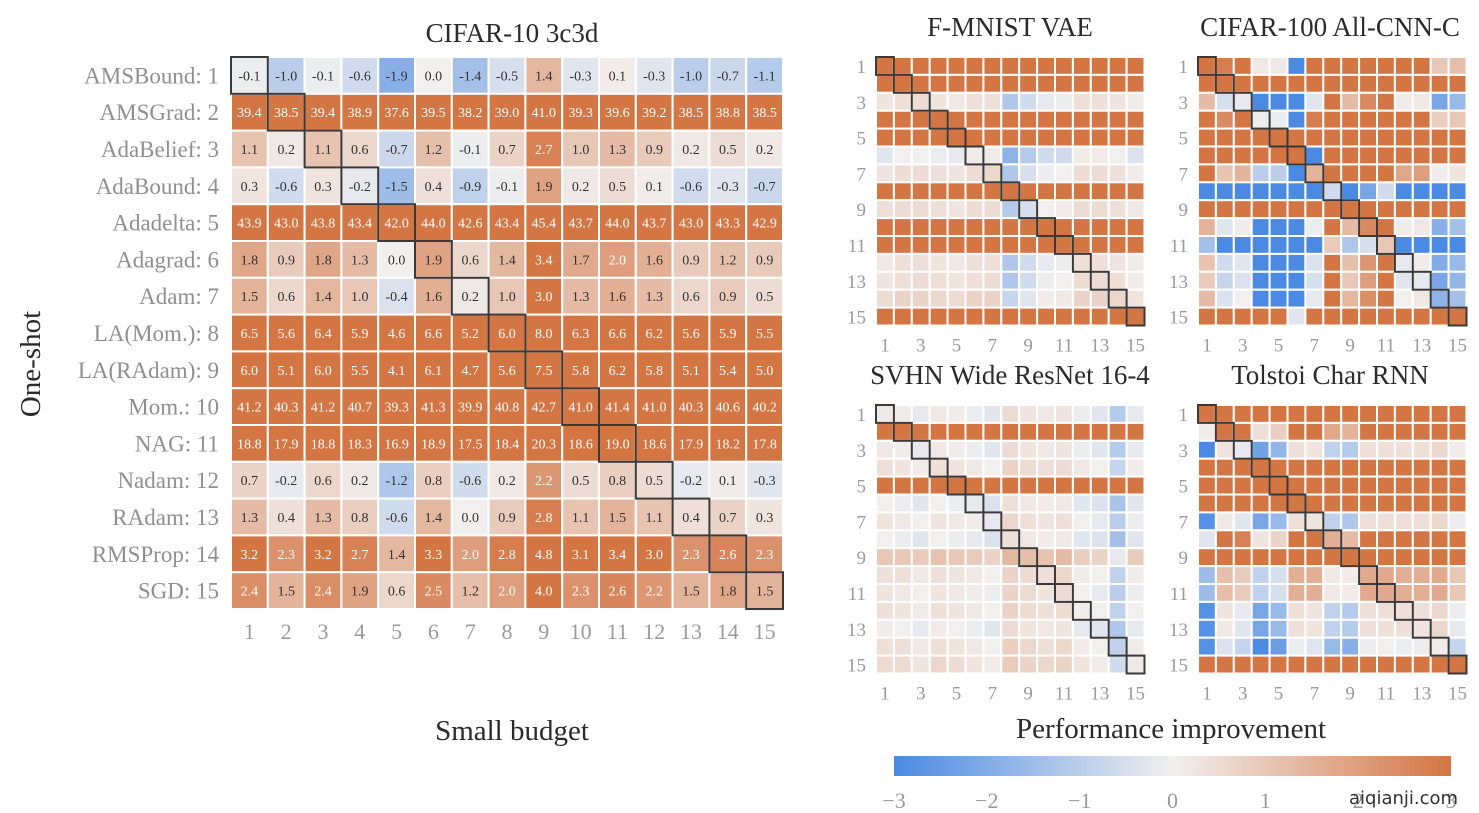 The height and width of the screenshot is (813, 1479). I want to click on cell-value-label: 5.9, so click(360, 334).